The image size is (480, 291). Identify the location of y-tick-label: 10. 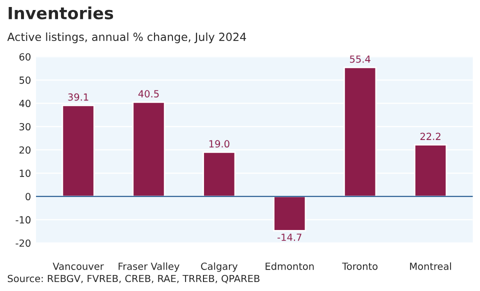
(25, 173).